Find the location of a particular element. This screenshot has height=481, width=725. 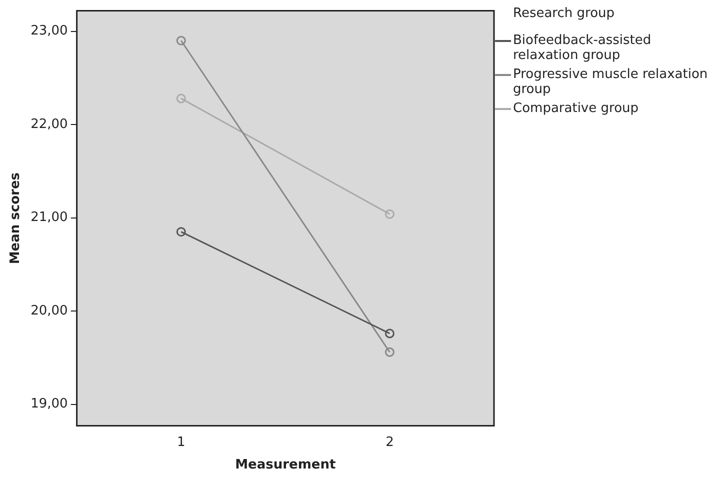

y-tick-label: 21,00 is located at coordinates (49, 218).